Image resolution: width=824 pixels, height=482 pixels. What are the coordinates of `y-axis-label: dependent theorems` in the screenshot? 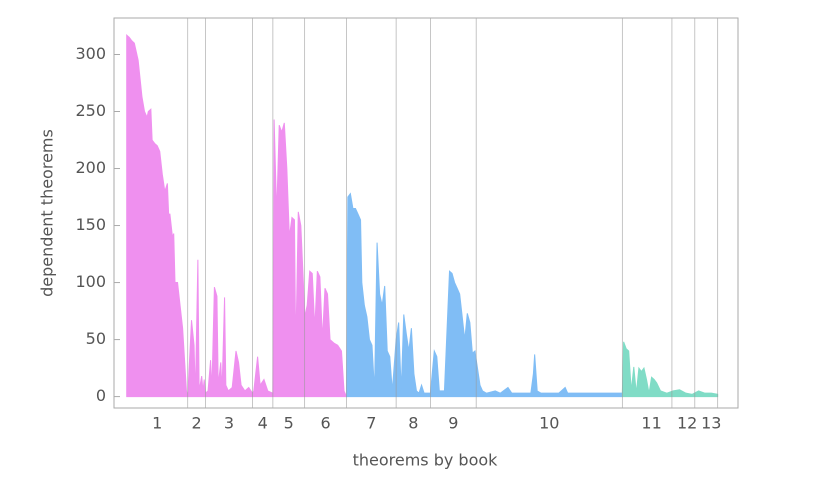 It's located at (47, 213).